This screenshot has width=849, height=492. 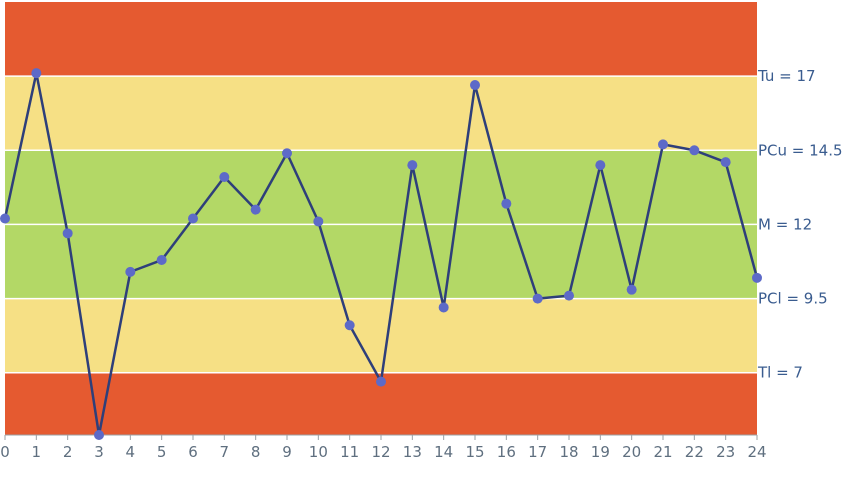 What do you see at coordinates (225, 452) in the screenshot?
I see `x-tick-label: 7` at bounding box center [225, 452].